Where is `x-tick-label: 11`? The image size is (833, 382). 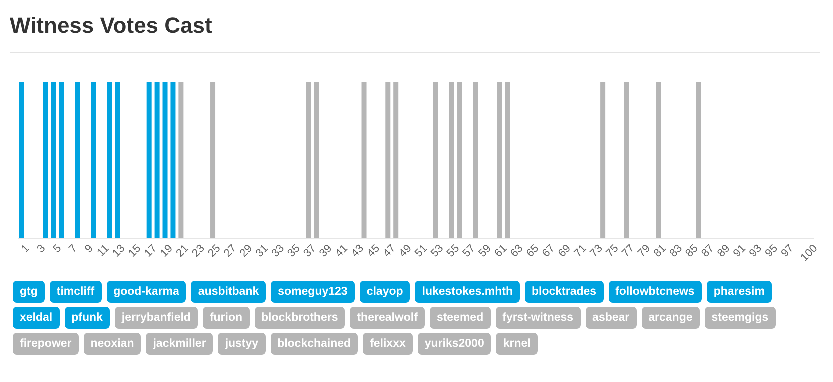
x-tick-label: 11 is located at coordinates (103, 251).